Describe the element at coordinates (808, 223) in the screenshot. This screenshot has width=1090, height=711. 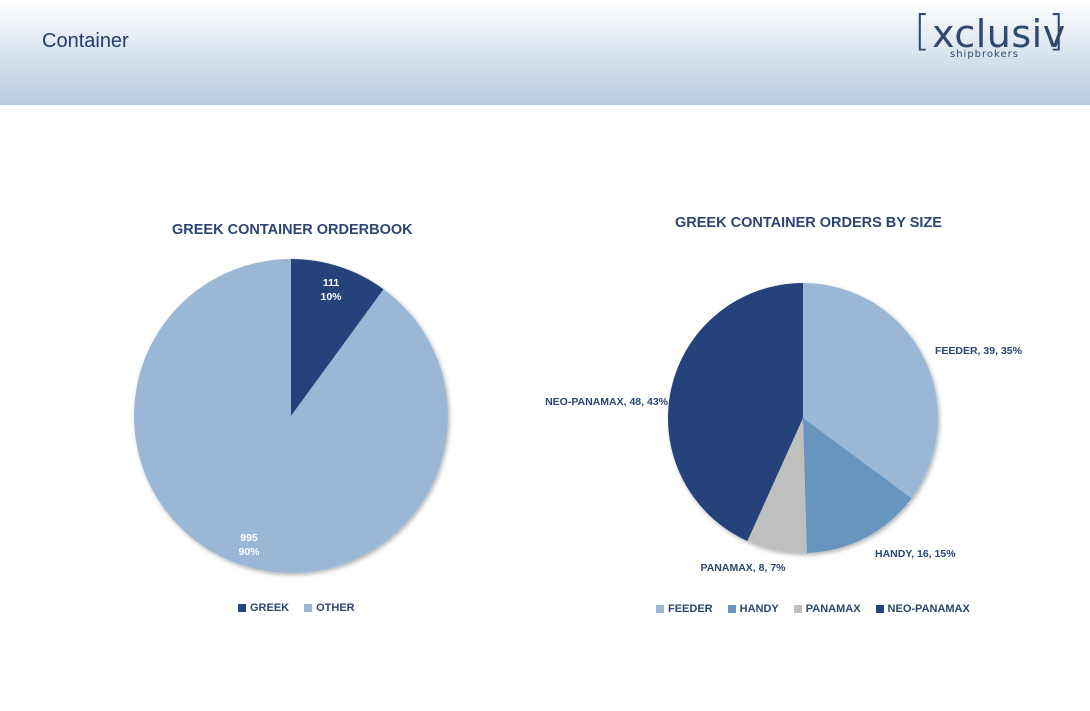
I see `chart-2-title: GREEK CONTAINER ORDERS BY SIZE` at that location.